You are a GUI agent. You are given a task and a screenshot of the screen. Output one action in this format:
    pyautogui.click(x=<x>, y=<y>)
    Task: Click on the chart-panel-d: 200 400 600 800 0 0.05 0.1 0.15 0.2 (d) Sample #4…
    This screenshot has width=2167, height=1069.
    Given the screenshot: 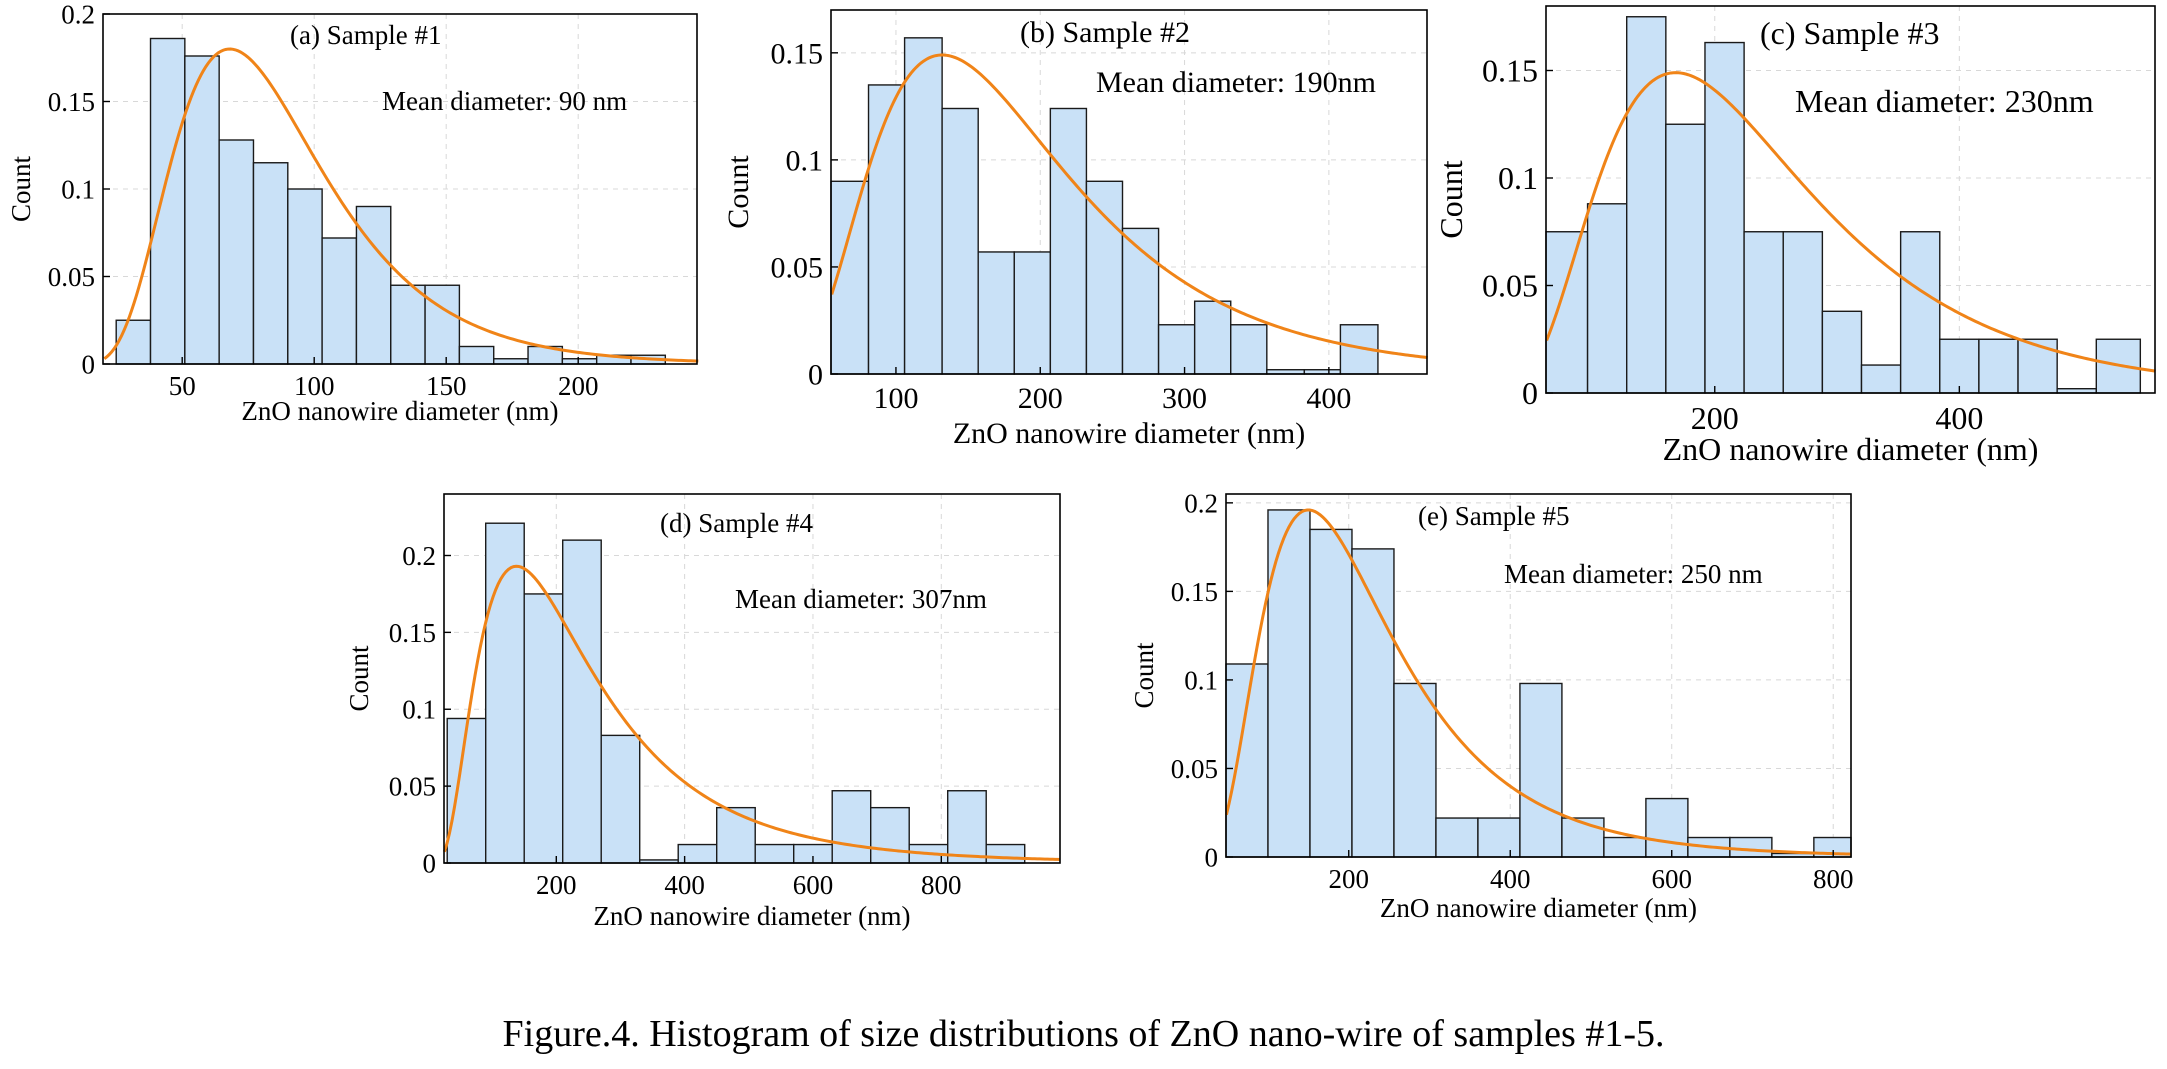 What is the action you would take?
    pyautogui.click(x=702, y=712)
    